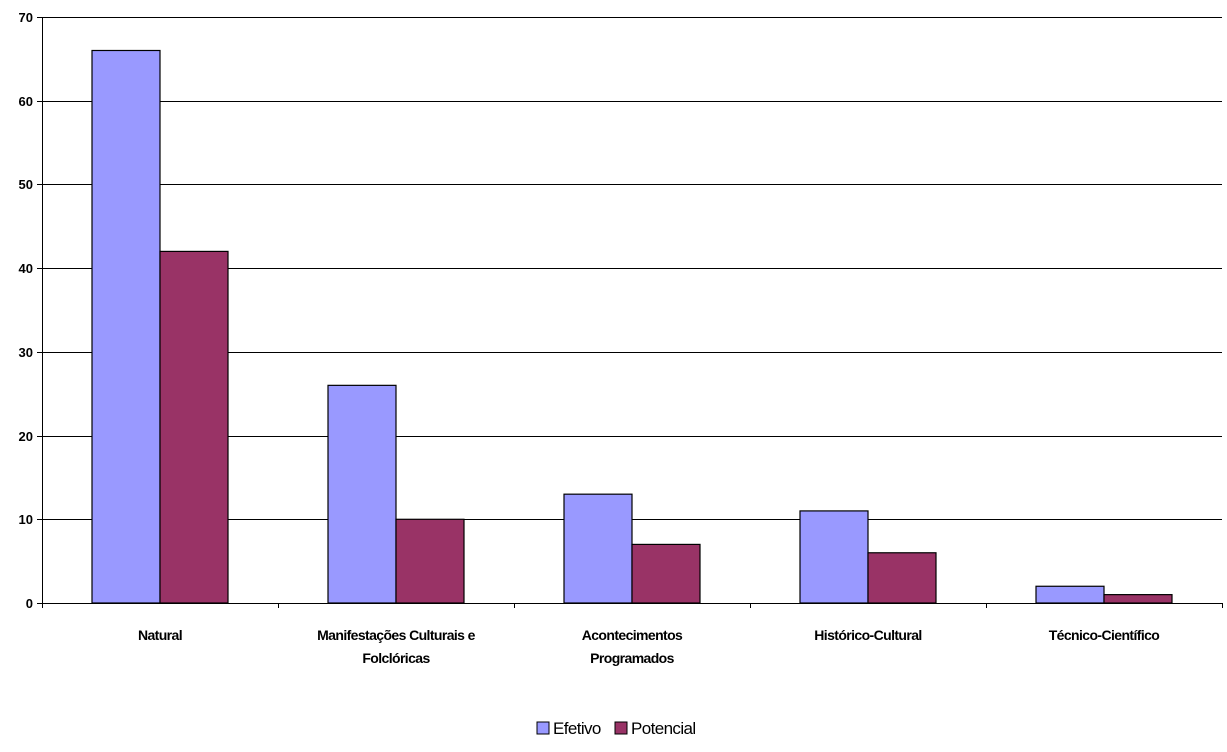  I want to click on legend: Efetivo Potencial, so click(616, 728).